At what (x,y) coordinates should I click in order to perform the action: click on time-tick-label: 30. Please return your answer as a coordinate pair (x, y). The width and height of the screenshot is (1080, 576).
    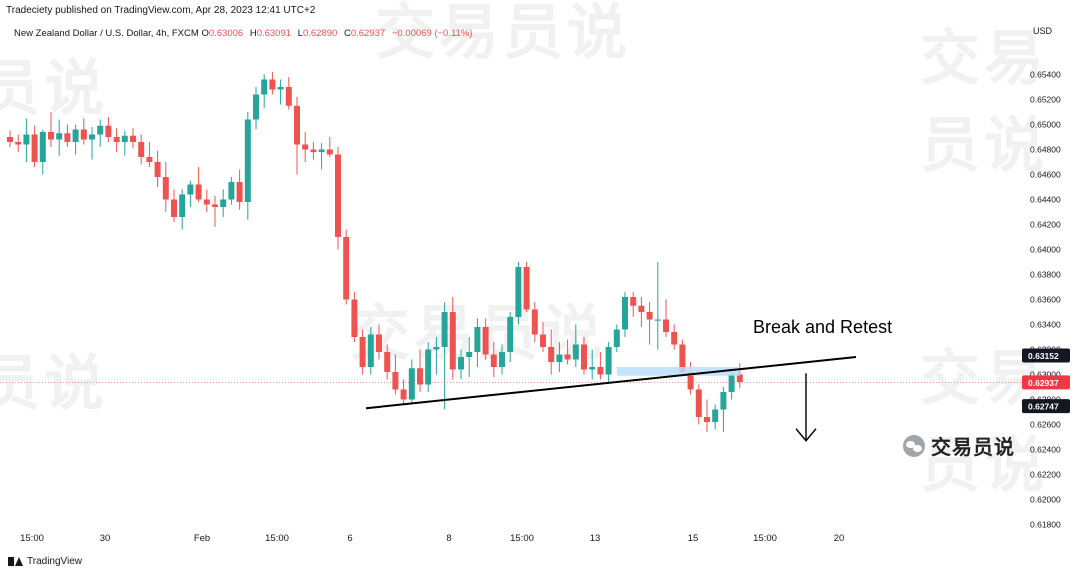
    Looking at the image, I should click on (105, 538).